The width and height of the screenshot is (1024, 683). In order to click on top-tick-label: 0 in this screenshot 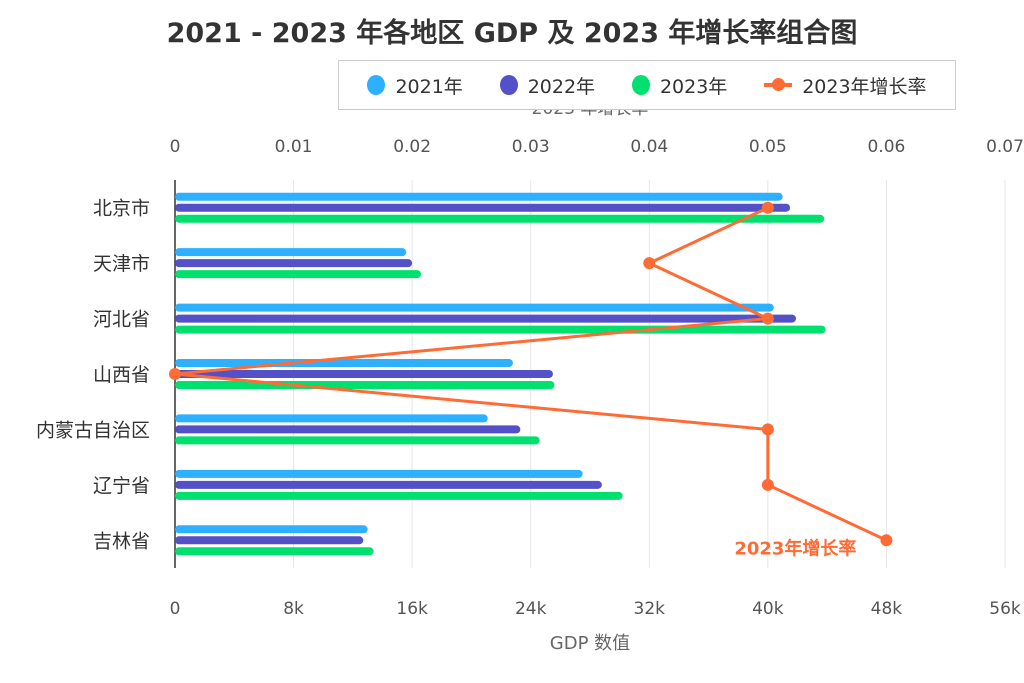, I will do `click(175, 147)`.